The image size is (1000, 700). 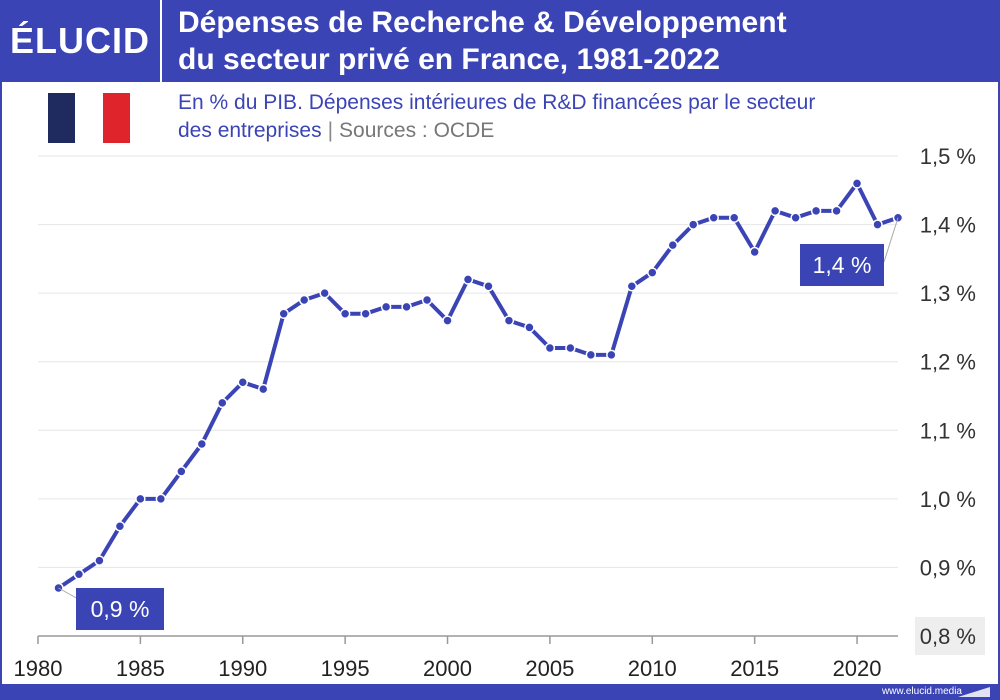 I want to click on x-tick-label: 2010, so click(x=652, y=668).